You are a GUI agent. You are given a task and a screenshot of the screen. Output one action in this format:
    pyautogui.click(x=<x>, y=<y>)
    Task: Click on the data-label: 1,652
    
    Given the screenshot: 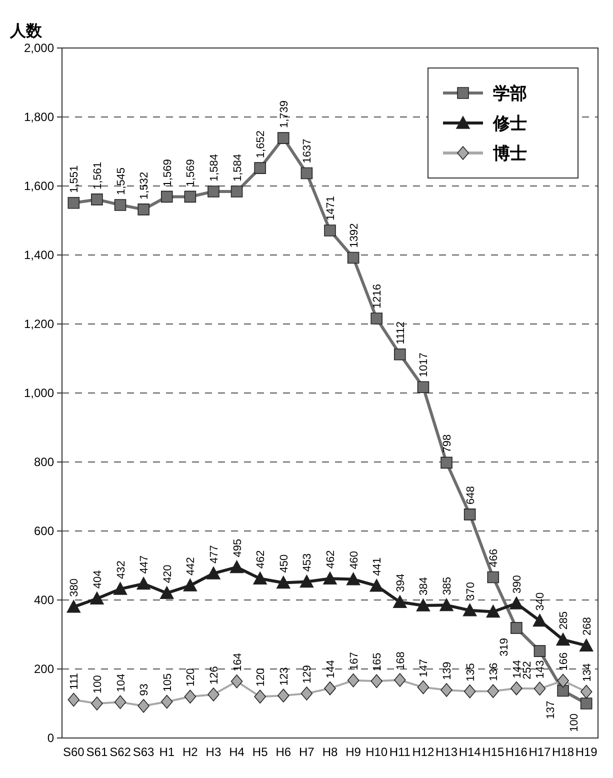 What is the action you would take?
    pyautogui.click(x=261, y=144)
    